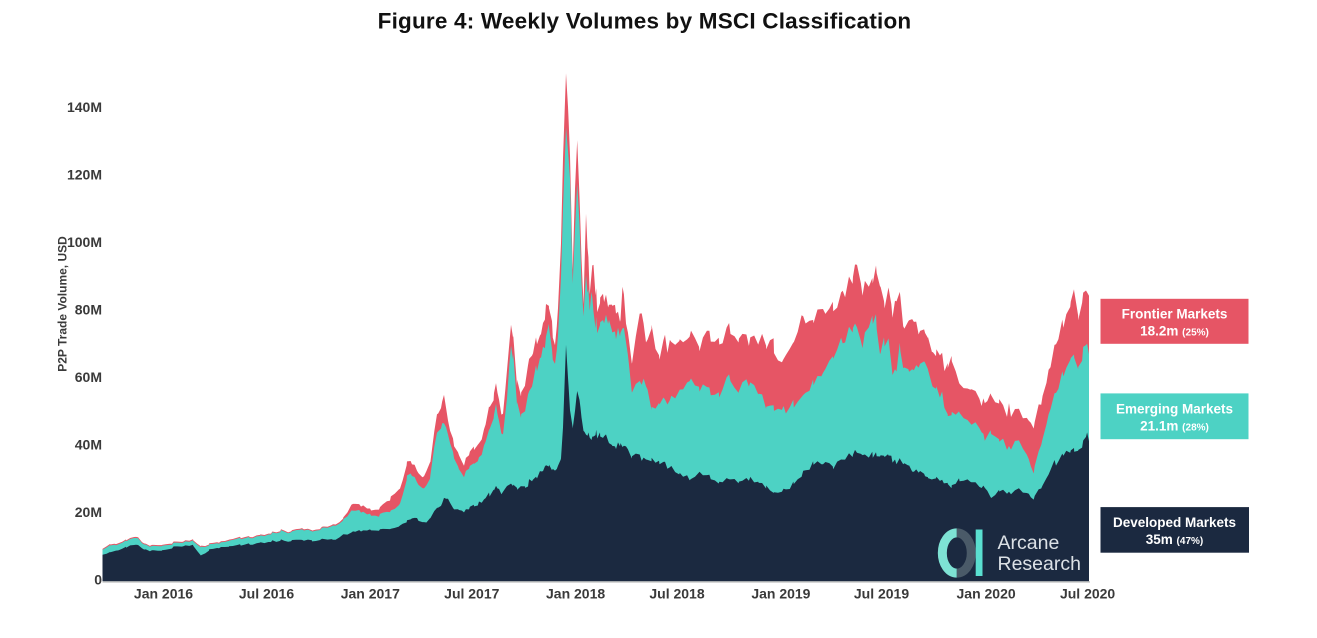 This screenshot has height=638, width=1317. Describe the element at coordinates (986, 594) in the screenshot. I see `svg-text: Jan 2020` at that location.